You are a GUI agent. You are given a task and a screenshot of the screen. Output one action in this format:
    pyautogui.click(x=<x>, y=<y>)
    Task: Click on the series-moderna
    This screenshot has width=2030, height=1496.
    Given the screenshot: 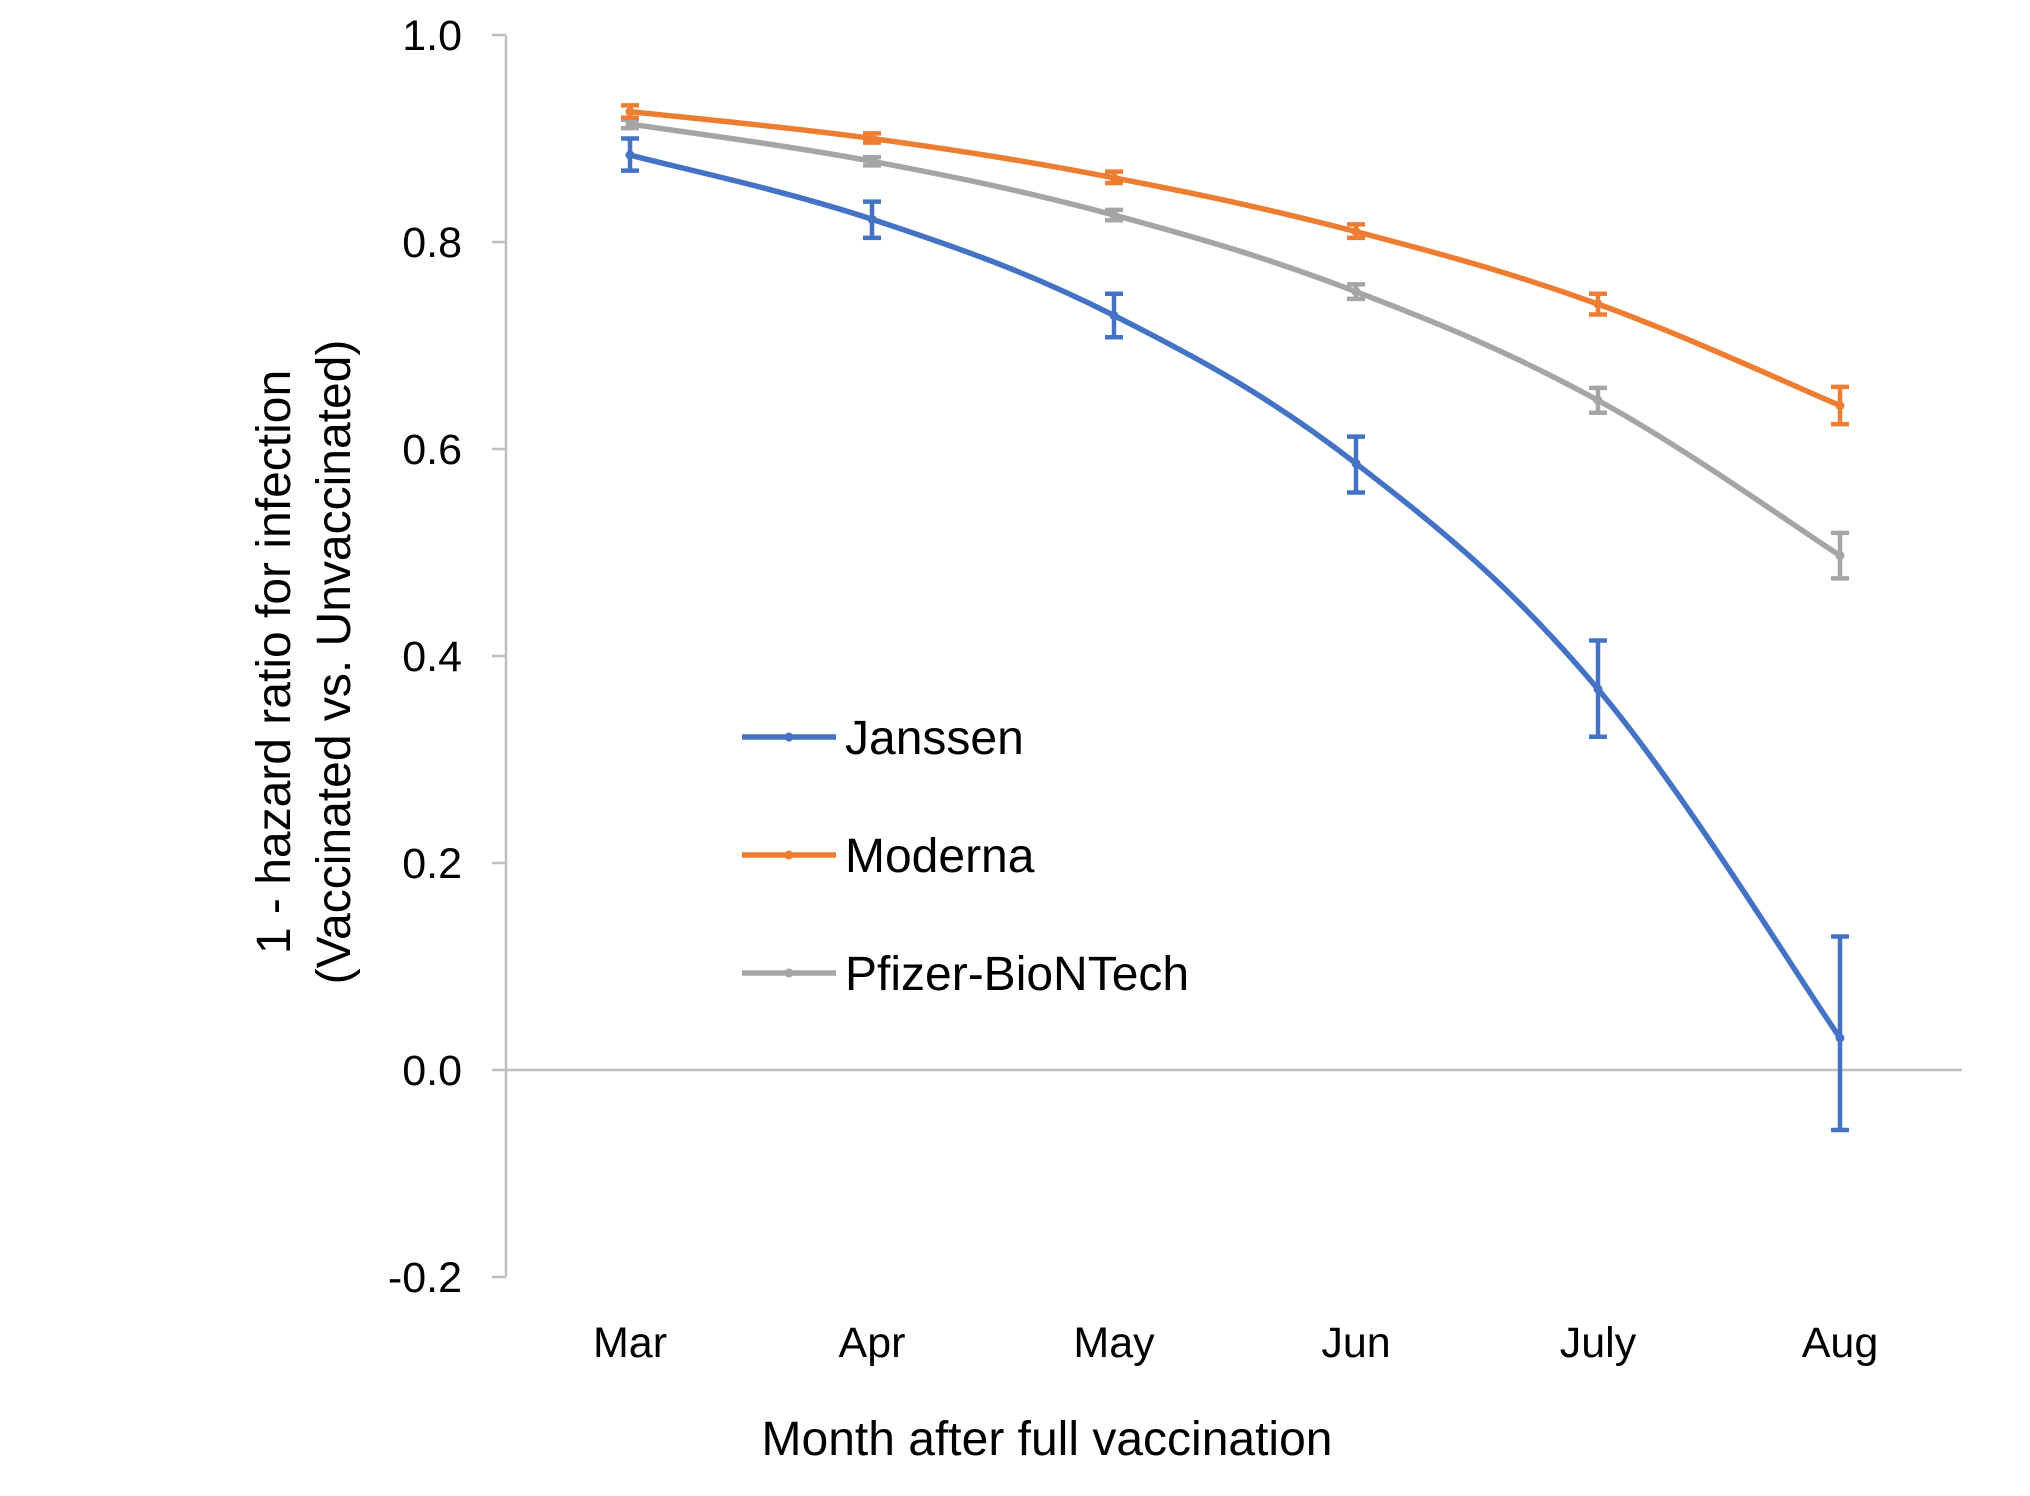 What is the action you would take?
    pyautogui.click(x=1235, y=265)
    